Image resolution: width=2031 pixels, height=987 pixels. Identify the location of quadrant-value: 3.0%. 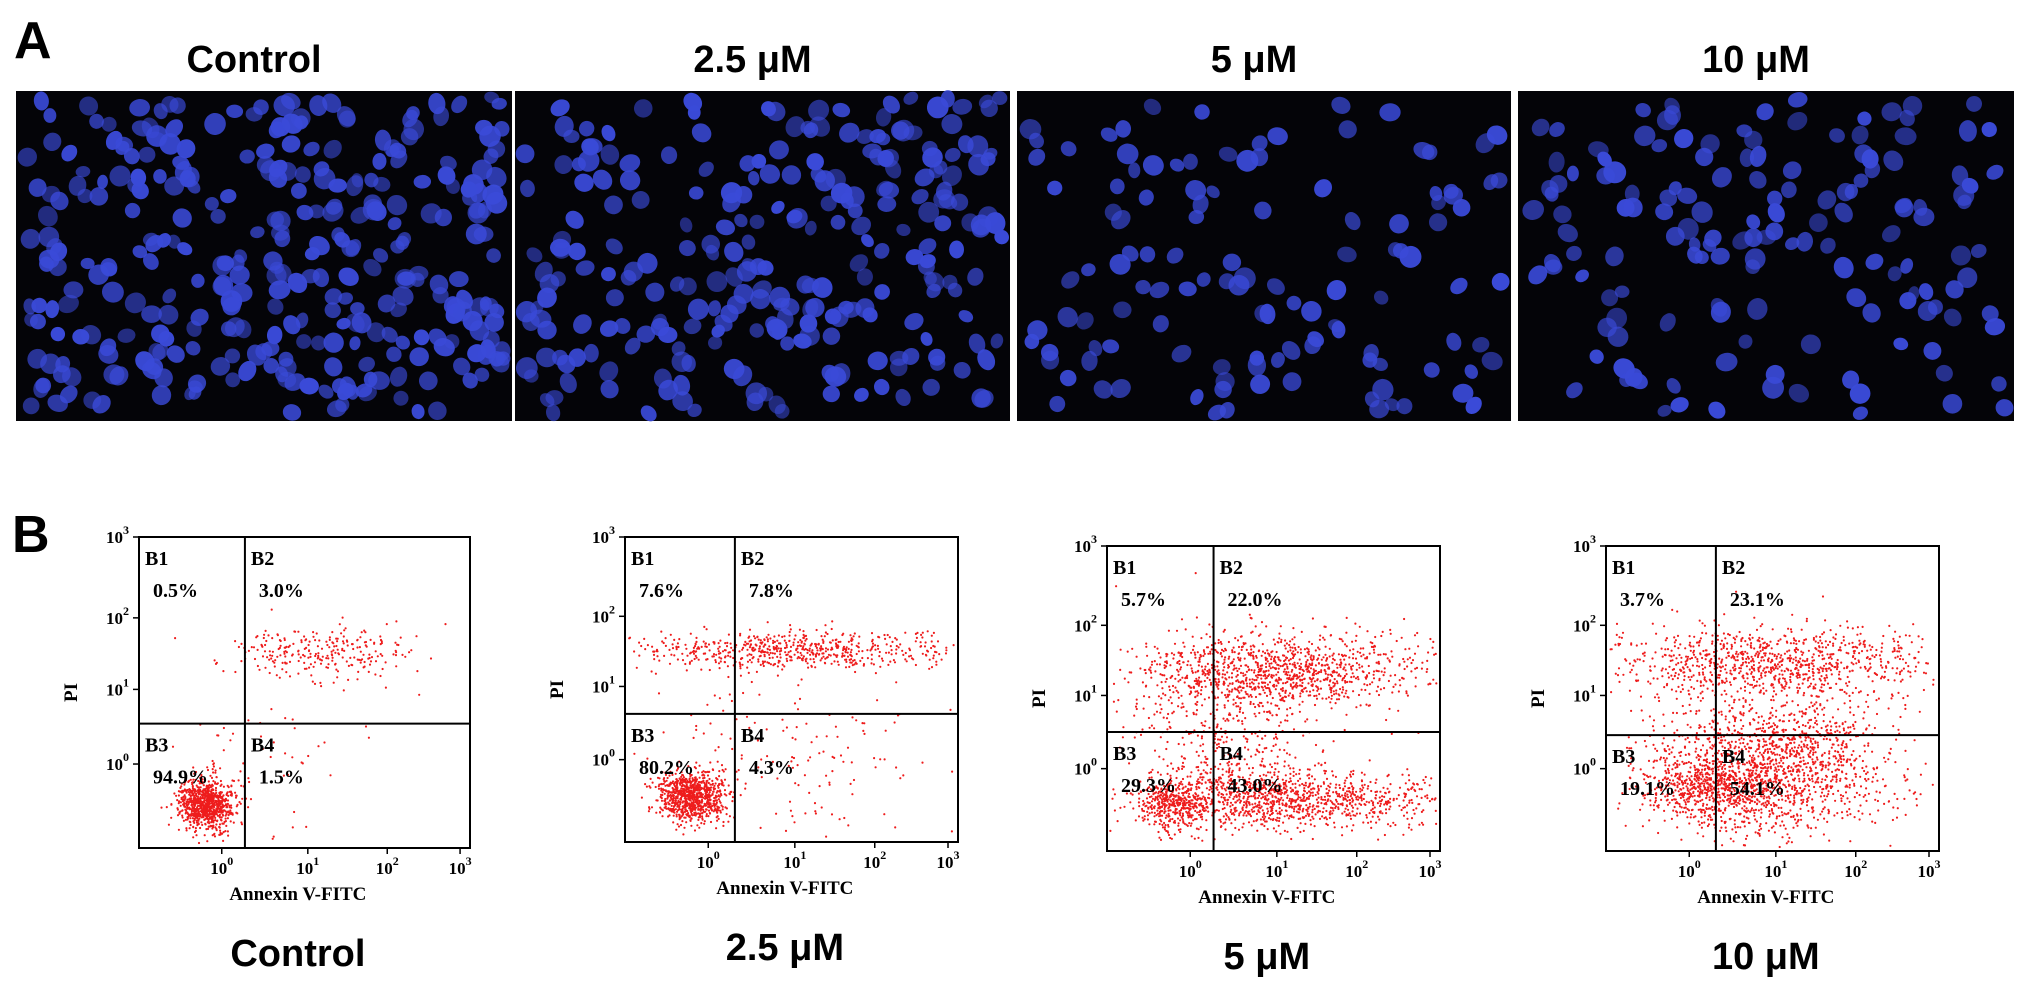
(281, 591).